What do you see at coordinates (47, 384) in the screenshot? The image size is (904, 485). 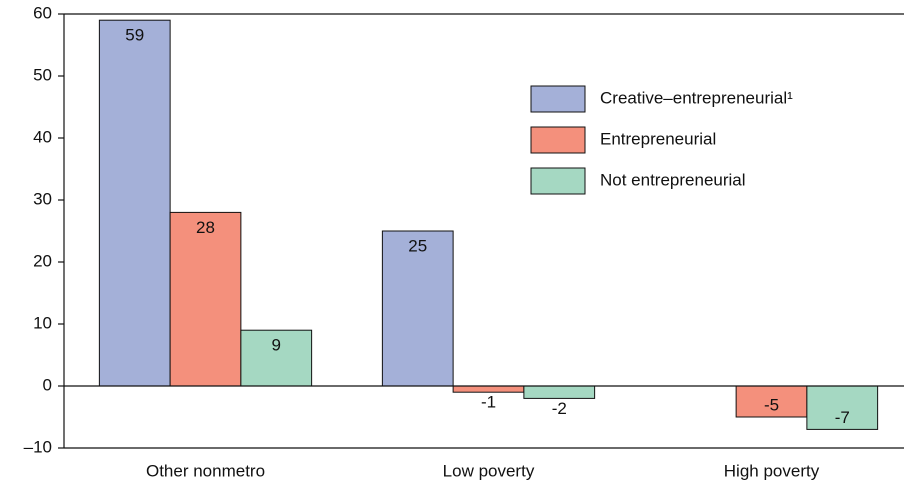 I see `y-tick-label: 0` at bounding box center [47, 384].